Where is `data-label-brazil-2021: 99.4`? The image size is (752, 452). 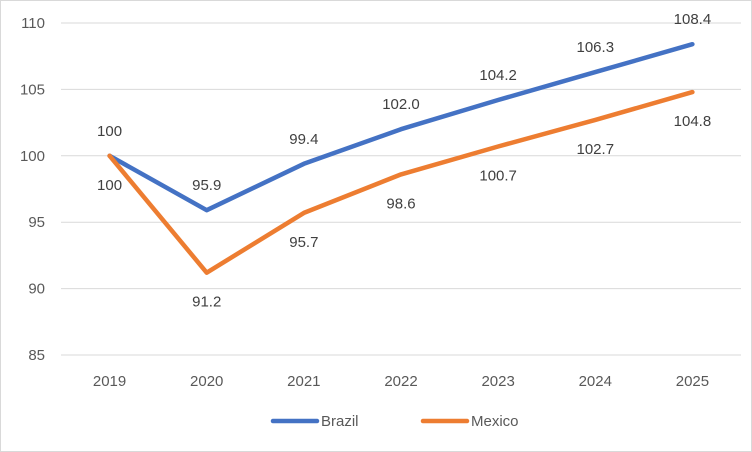 data-label-brazil-2021: 99.4 is located at coordinates (303, 139).